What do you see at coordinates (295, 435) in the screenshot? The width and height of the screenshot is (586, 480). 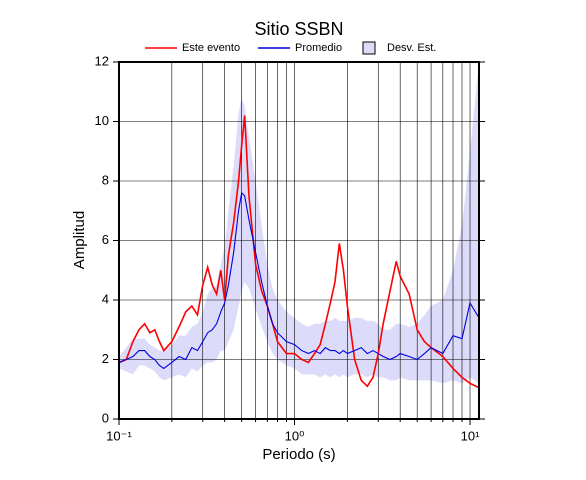 I see `x-tick-label: 10⁰` at bounding box center [295, 435].